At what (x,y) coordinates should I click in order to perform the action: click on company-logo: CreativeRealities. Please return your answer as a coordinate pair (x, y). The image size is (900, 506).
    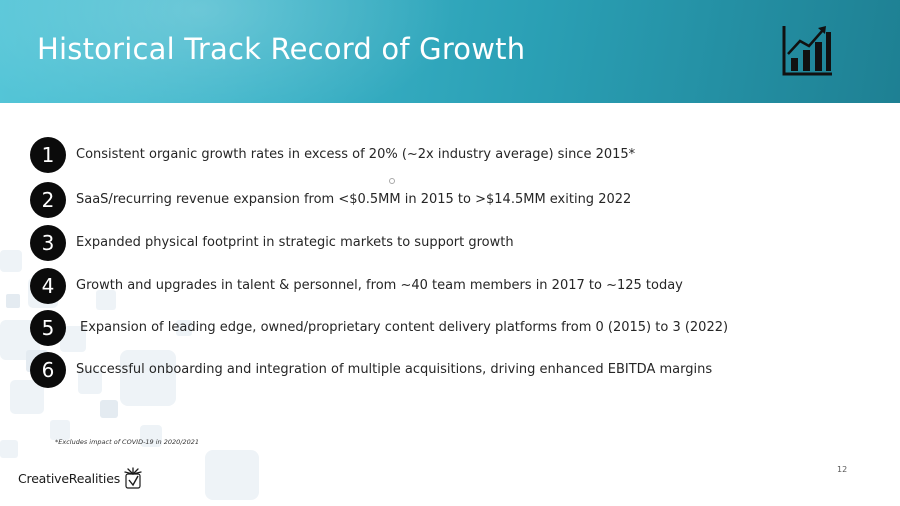
    Looking at the image, I should click on (80, 478).